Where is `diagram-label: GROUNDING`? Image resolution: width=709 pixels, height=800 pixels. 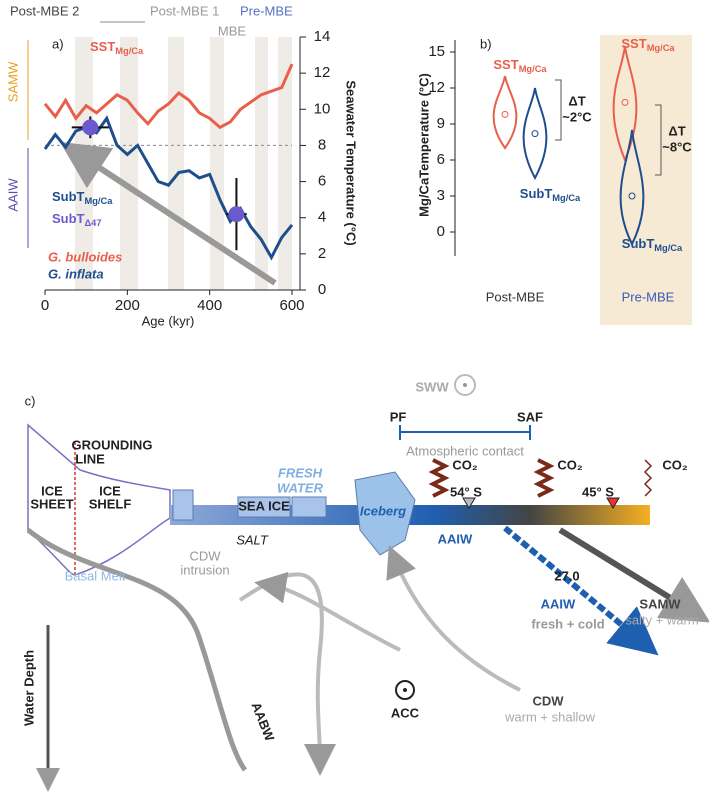 diagram-label: GROUNDING is located at coordinates (112, 444).